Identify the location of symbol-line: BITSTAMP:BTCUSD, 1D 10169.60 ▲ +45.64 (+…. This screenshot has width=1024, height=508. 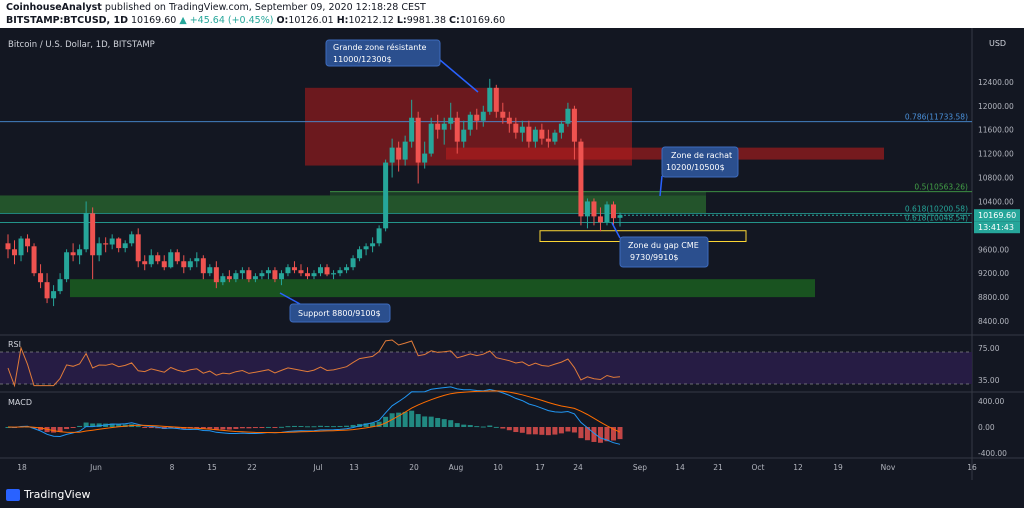
(255, 20).